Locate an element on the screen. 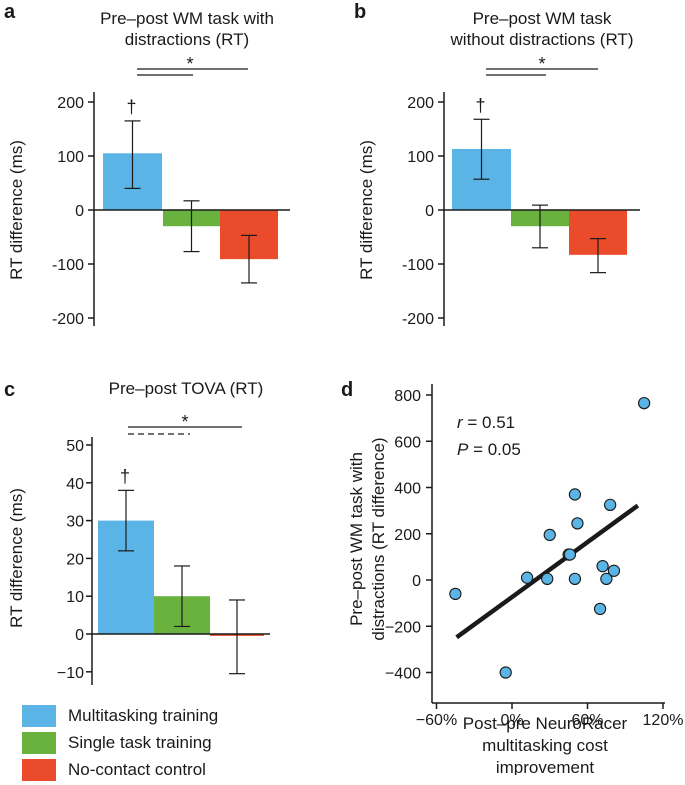  panel-c-dagger: † is located at coordinates (125, 476).